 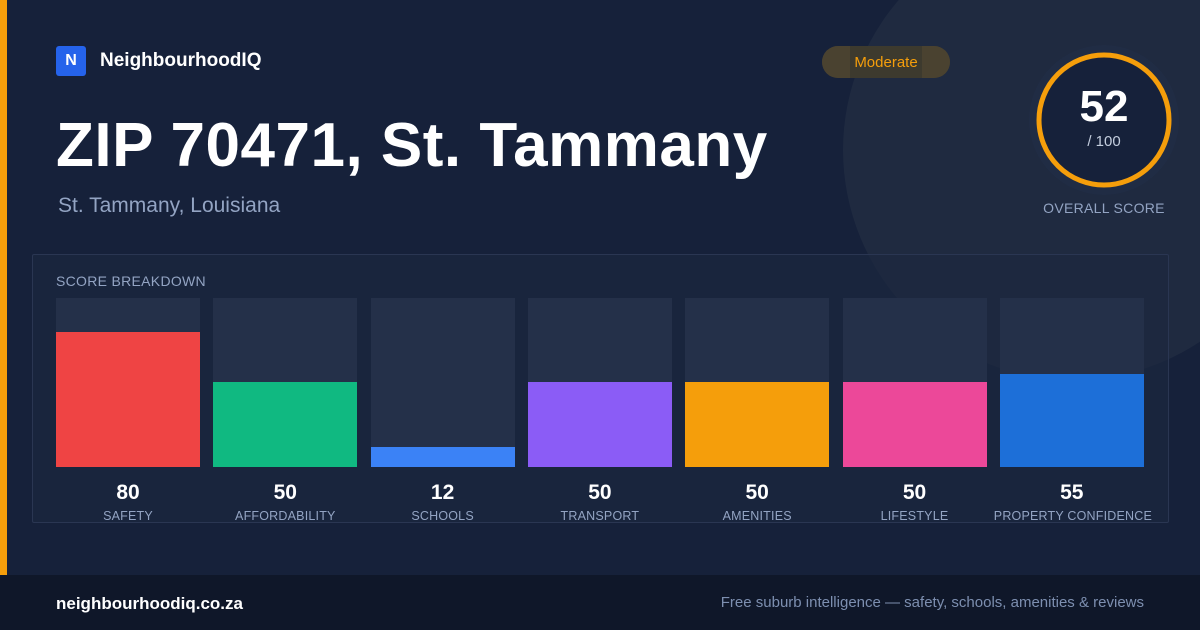 I want to click on bar-label: PROPERTY CONFIDENCE, so click(x=1073, y=516).